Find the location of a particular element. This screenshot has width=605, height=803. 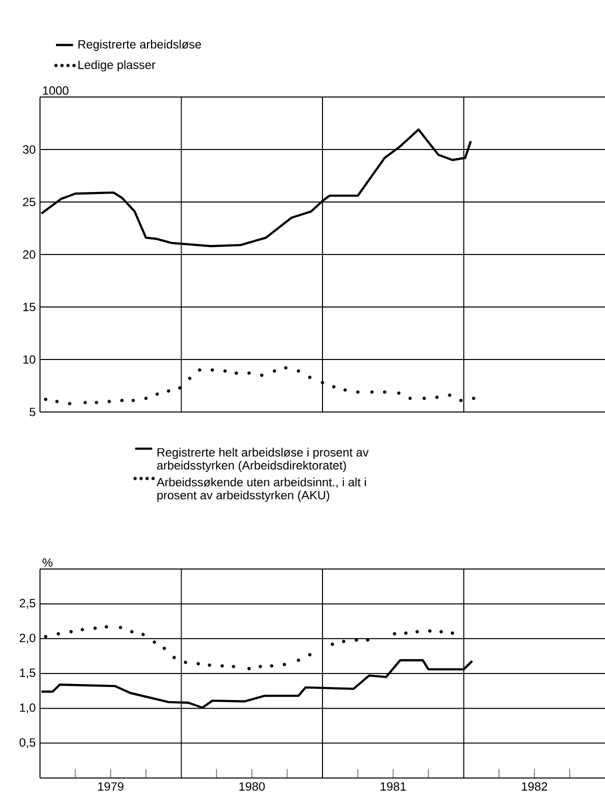

y-tick-label: 10 is located at coordinates (29, 359).